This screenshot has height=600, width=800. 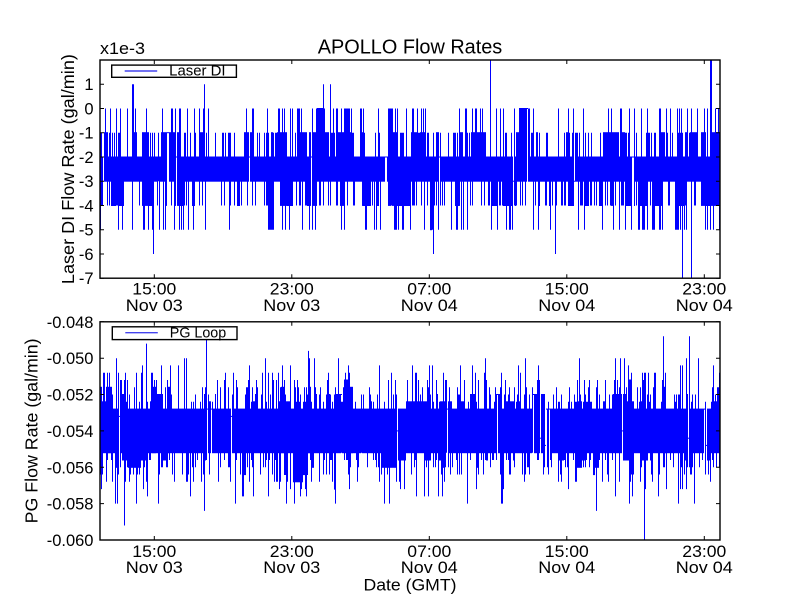 What do you see at coordinates (86, 207) in the screenshot?
I see `svg-text: -4` at bounding box center [86, 207].